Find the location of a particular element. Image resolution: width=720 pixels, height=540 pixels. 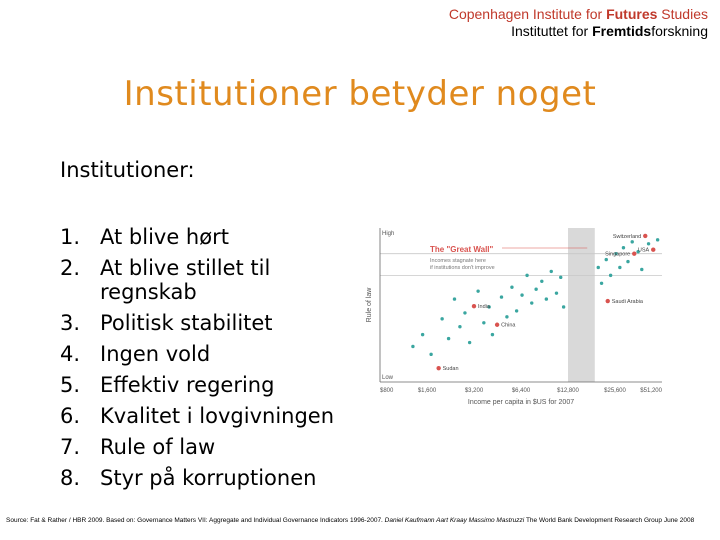

data-point-label: USA is located at coordinates (644, 251).